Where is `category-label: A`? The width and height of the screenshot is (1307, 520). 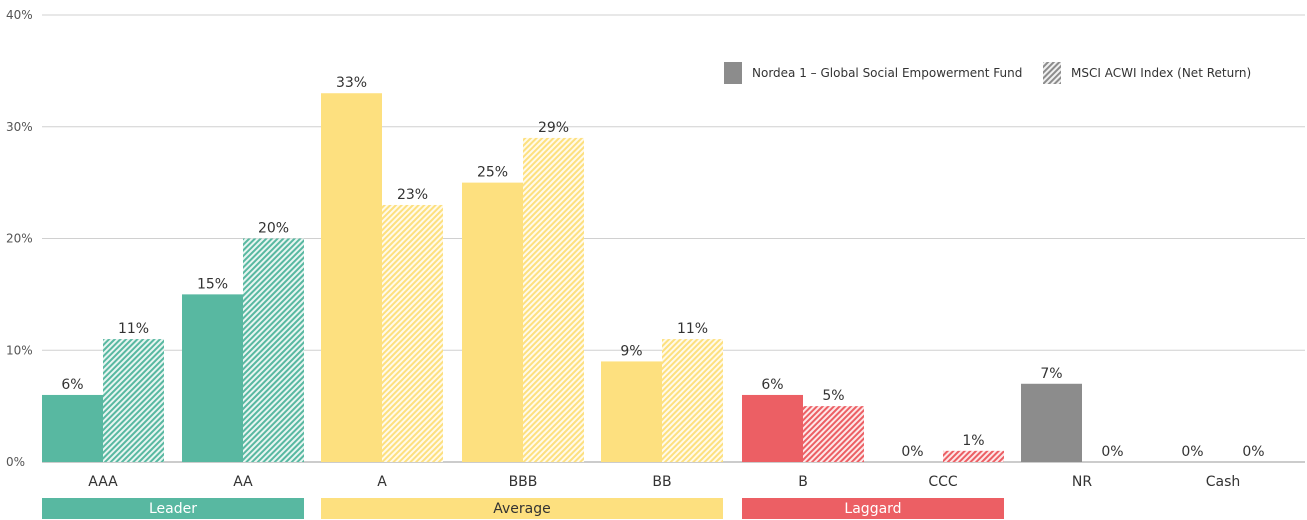
category-label: A is located at coordinates (382, 482).